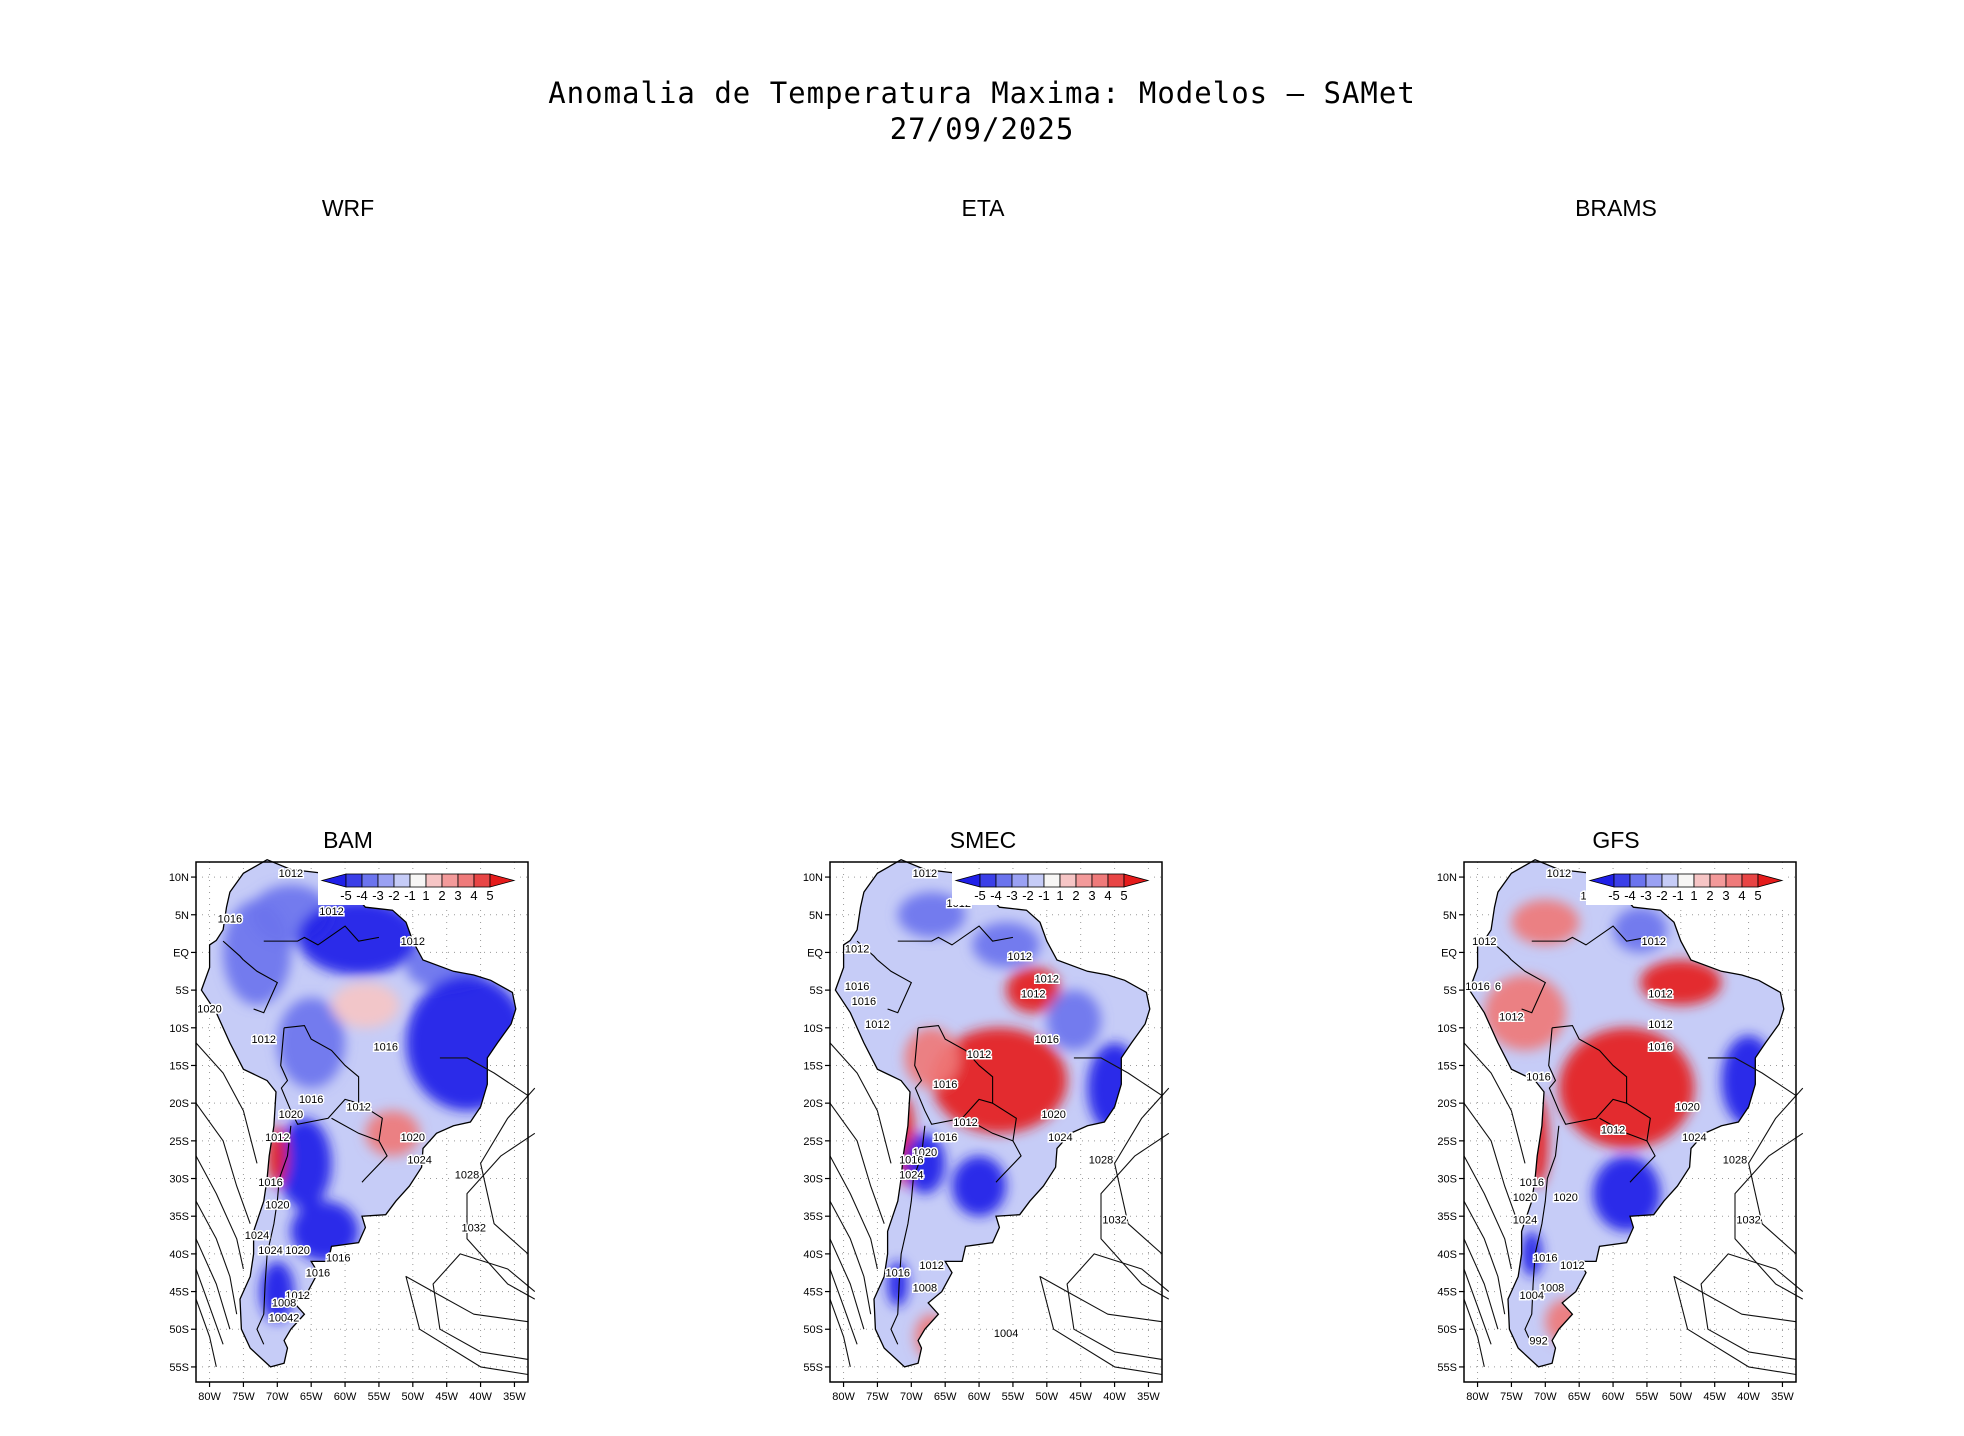 The width and height of the screenshot is (1964, 1436). Describe the element at coordinates (179, 1217) in the screenshot. I see `lat-tick-label: 35S` at that location.